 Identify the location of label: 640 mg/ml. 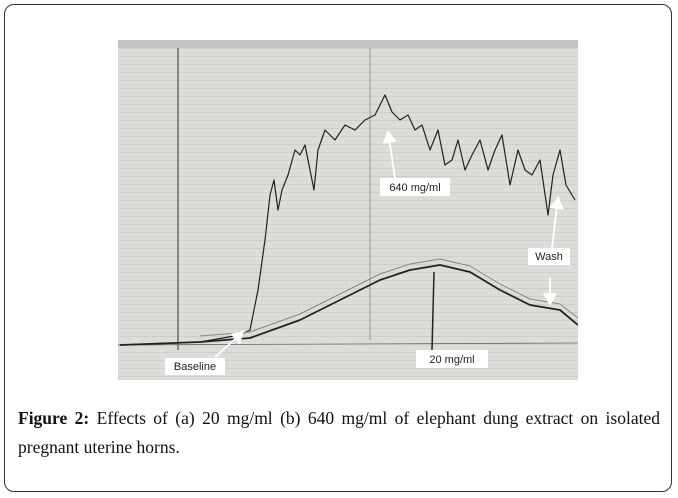
(414, 188).